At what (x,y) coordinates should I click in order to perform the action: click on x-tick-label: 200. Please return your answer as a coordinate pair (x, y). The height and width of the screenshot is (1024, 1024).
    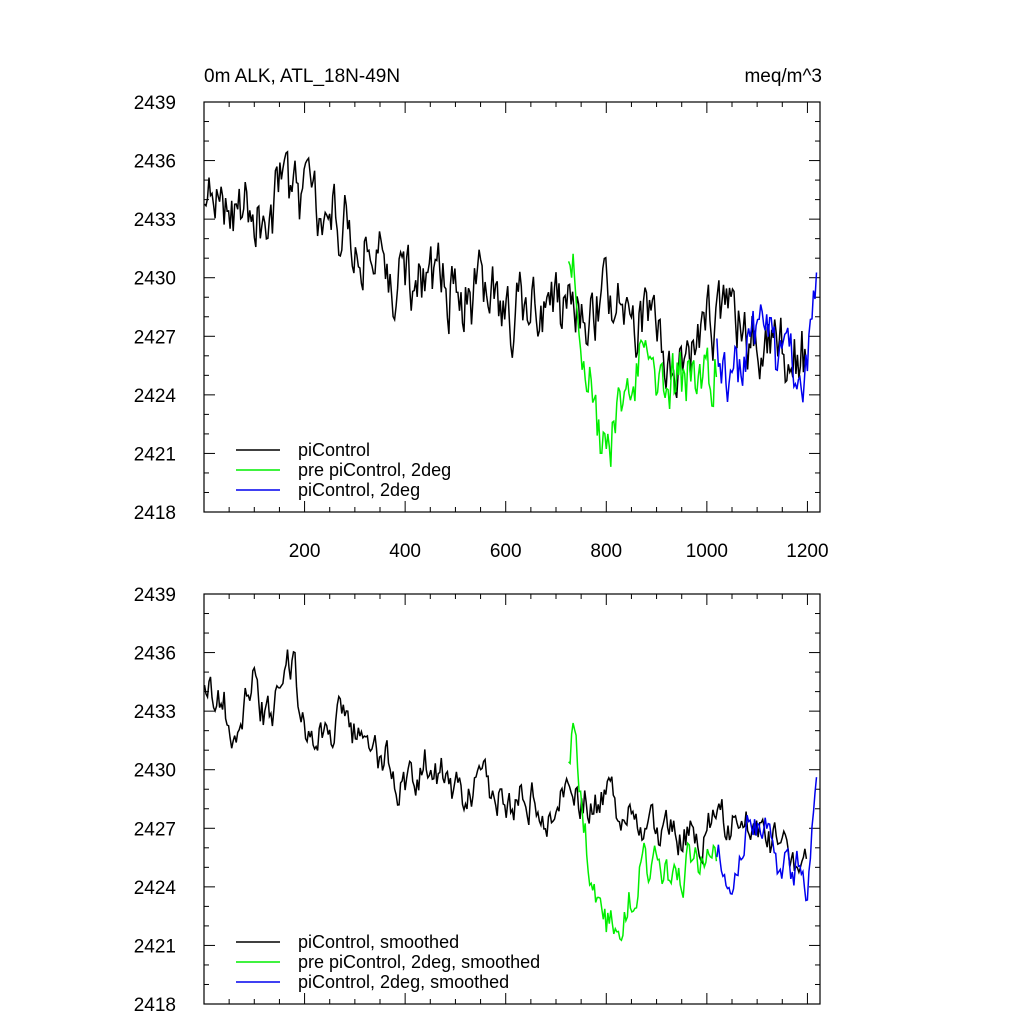
    Looking at the image, I should click on (305, 551).